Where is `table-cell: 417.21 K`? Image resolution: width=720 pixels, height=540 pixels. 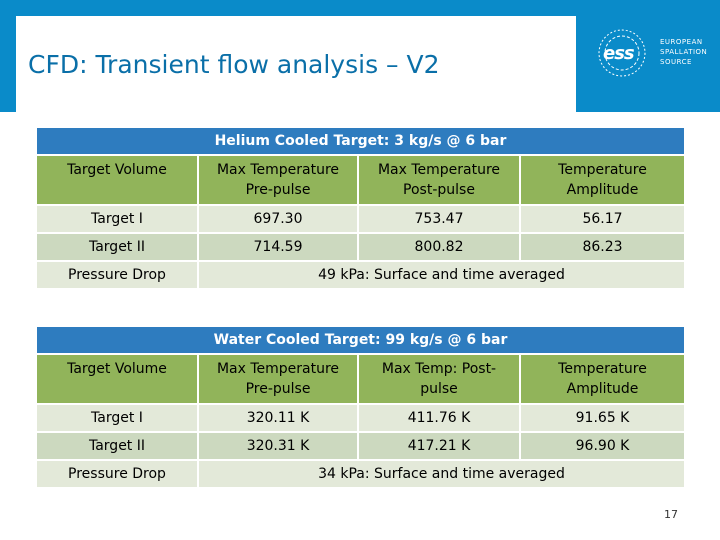 table-cell: 417.21 K is located at coordinates (440, 447).